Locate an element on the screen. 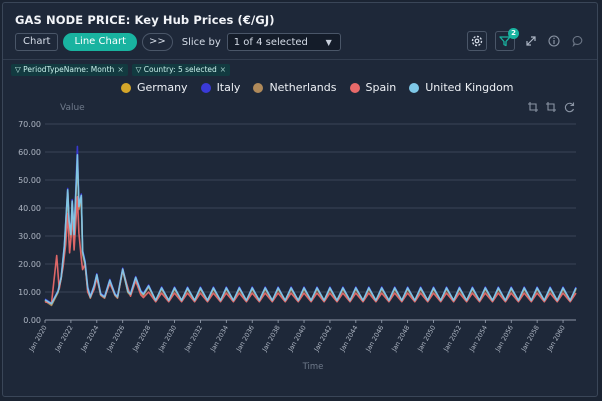 Image resolution: width=602 pixels, height=401 pixels. y-tick-label: 10.00 is located at coordinates (29, 292).